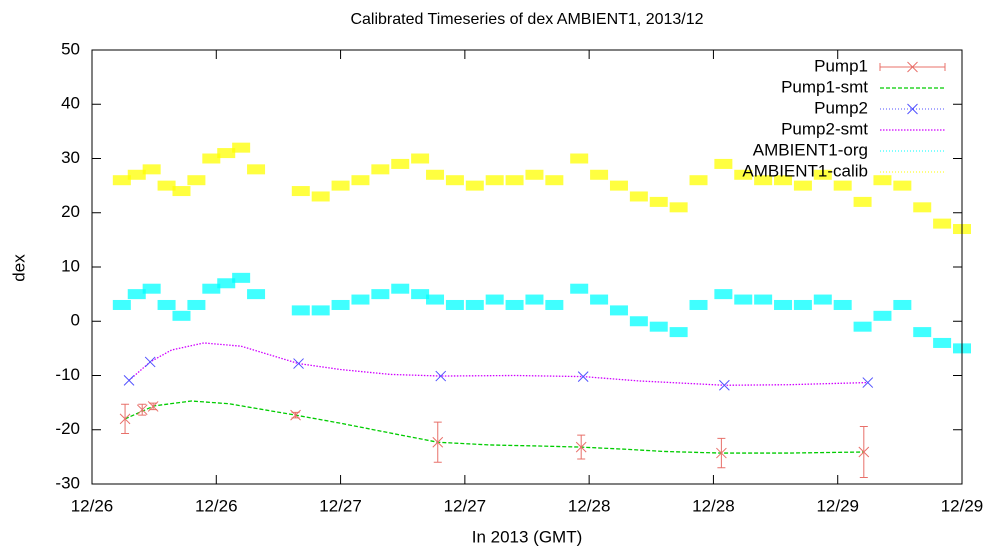 The width and height of the screenshot is (998, 559). I want to click on x-tick-label: 12/29, so click(837, 505).